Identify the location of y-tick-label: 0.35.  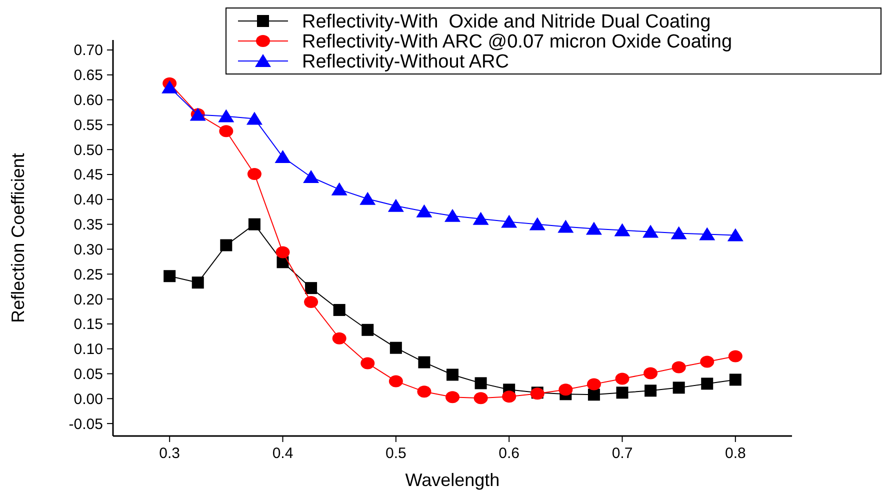
(88, 225).